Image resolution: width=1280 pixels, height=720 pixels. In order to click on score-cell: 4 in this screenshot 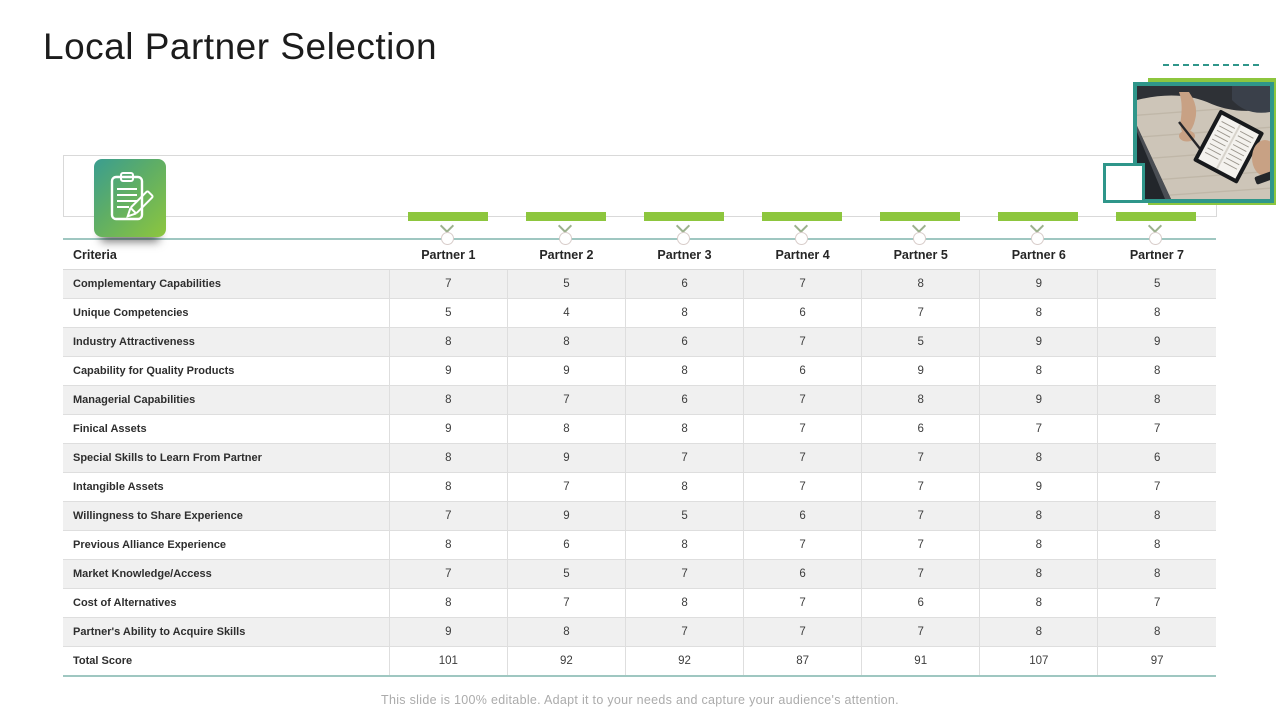, I will do `click(566, 313)`.